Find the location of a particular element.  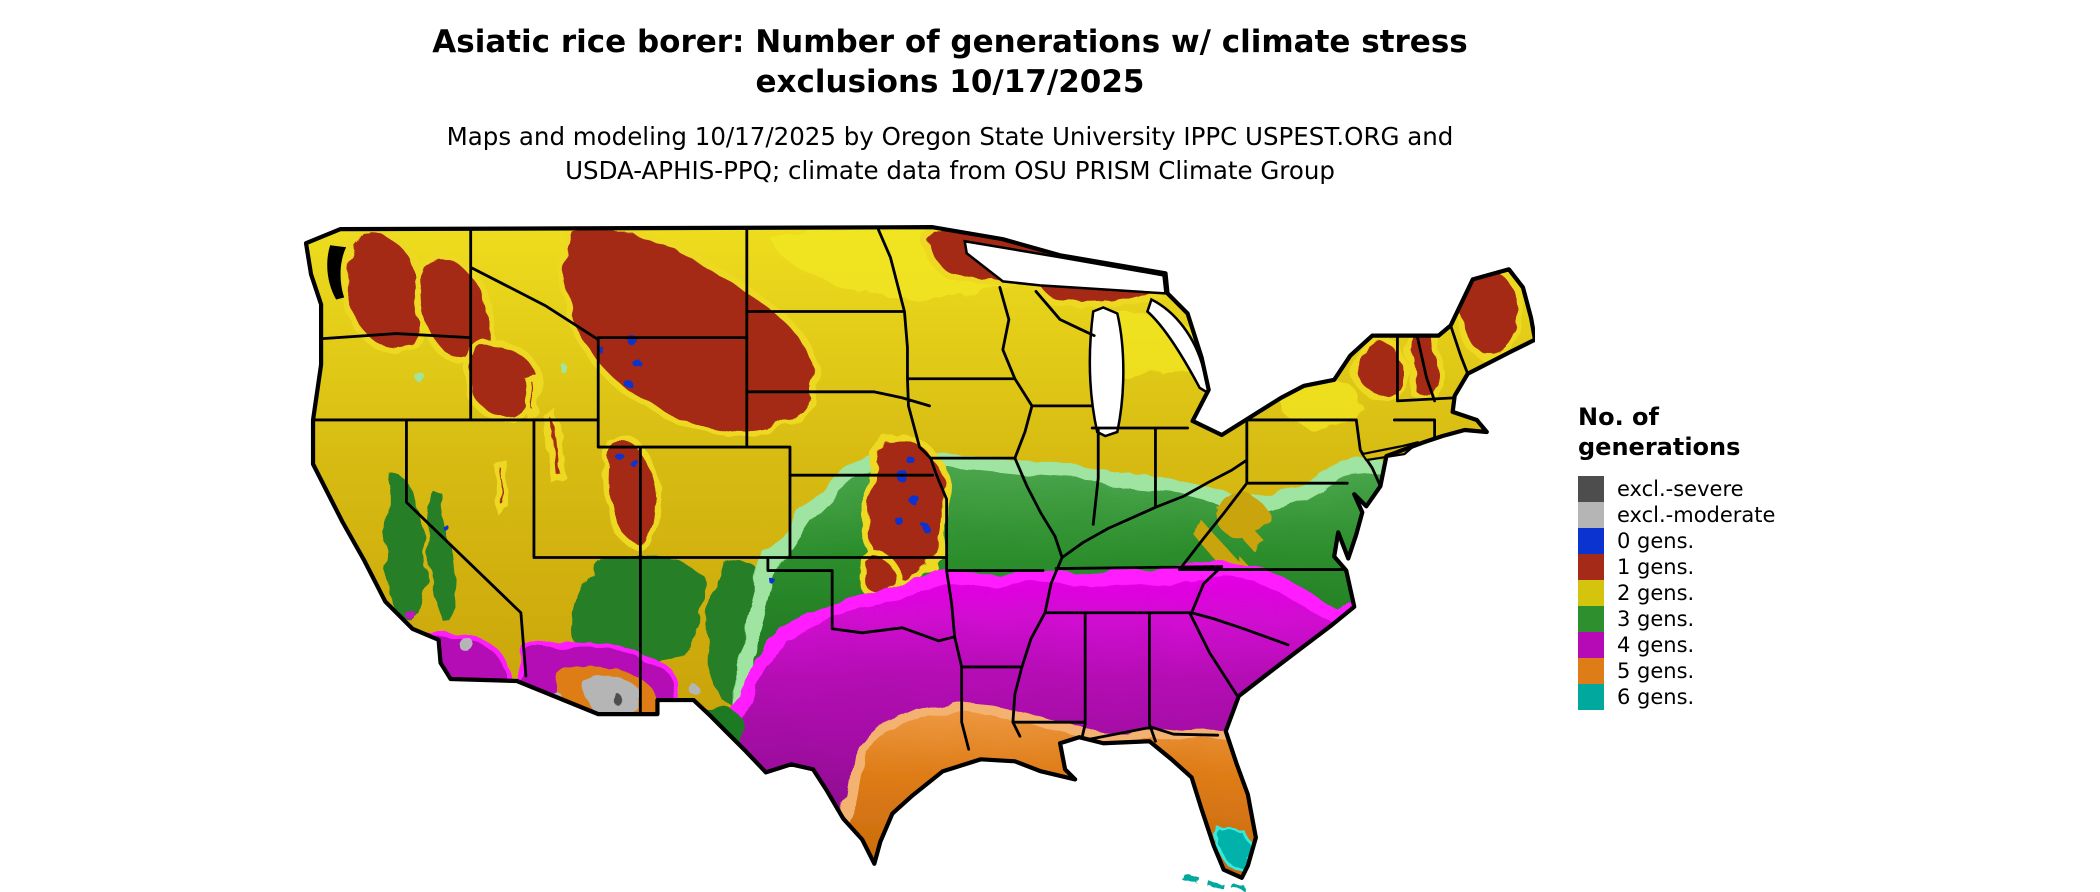

lake-huron is located at coordinates (1178, 347).